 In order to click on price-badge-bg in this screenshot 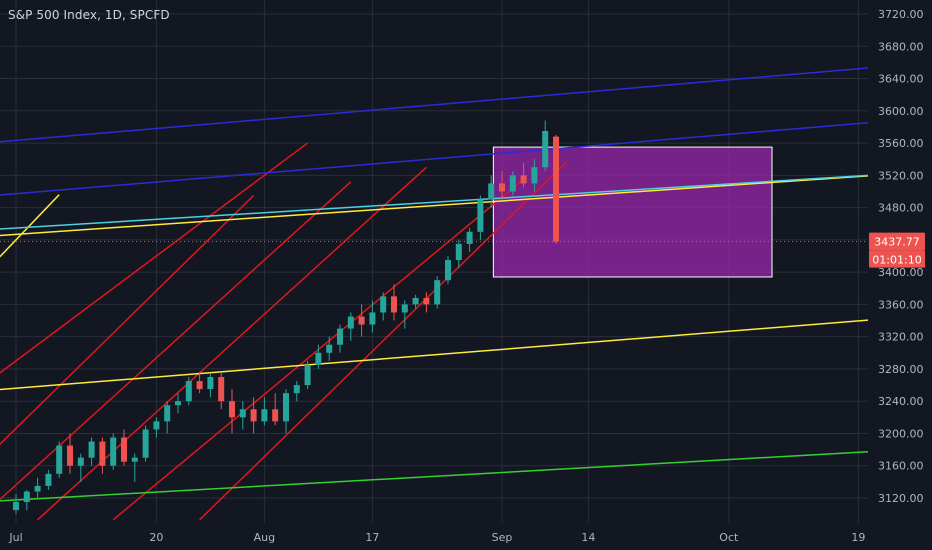, I will do `click(897, 241)`.